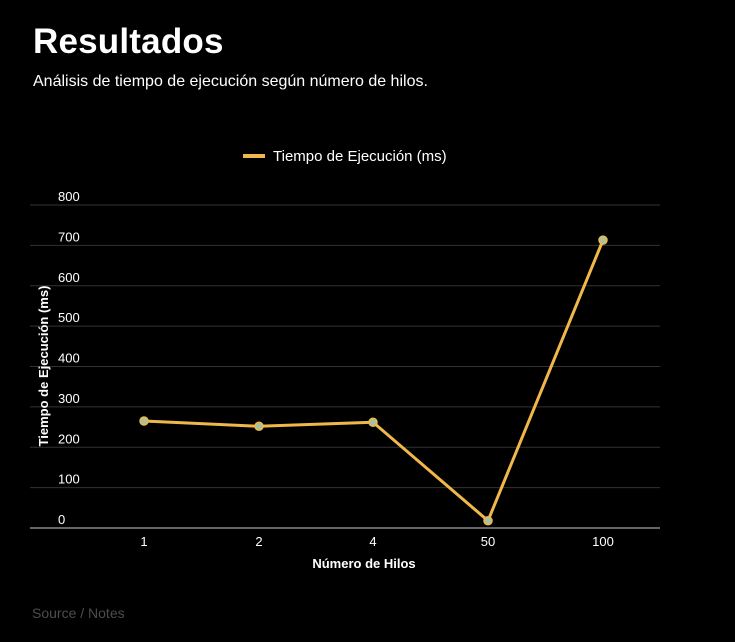 This screenshot has height=642, width=735. Describe the element at coordinates (69, 277) in the screenshot. I see `y-tick-label: 600` at that location.